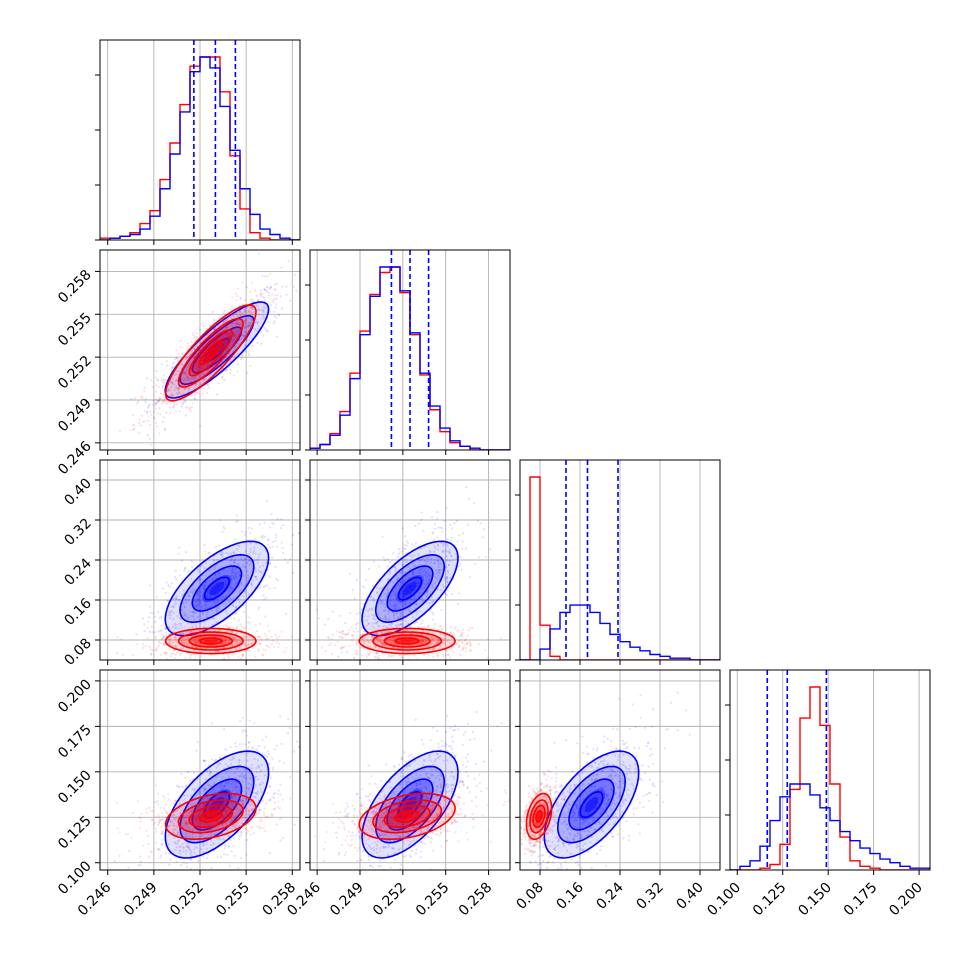 The height and width of the screenshot is (970, 970). Describe the element at coordinates (407, 641) in the screenshot. I see `contour-red` at that location.